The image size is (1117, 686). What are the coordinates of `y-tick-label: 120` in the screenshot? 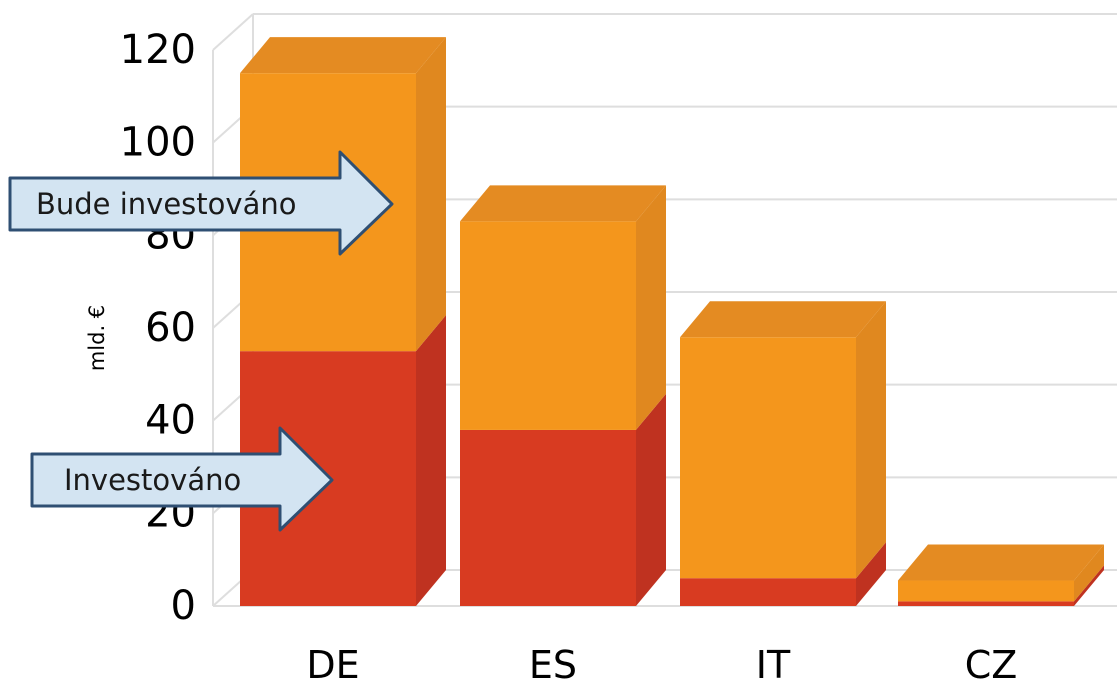 It's located at (158, 50).